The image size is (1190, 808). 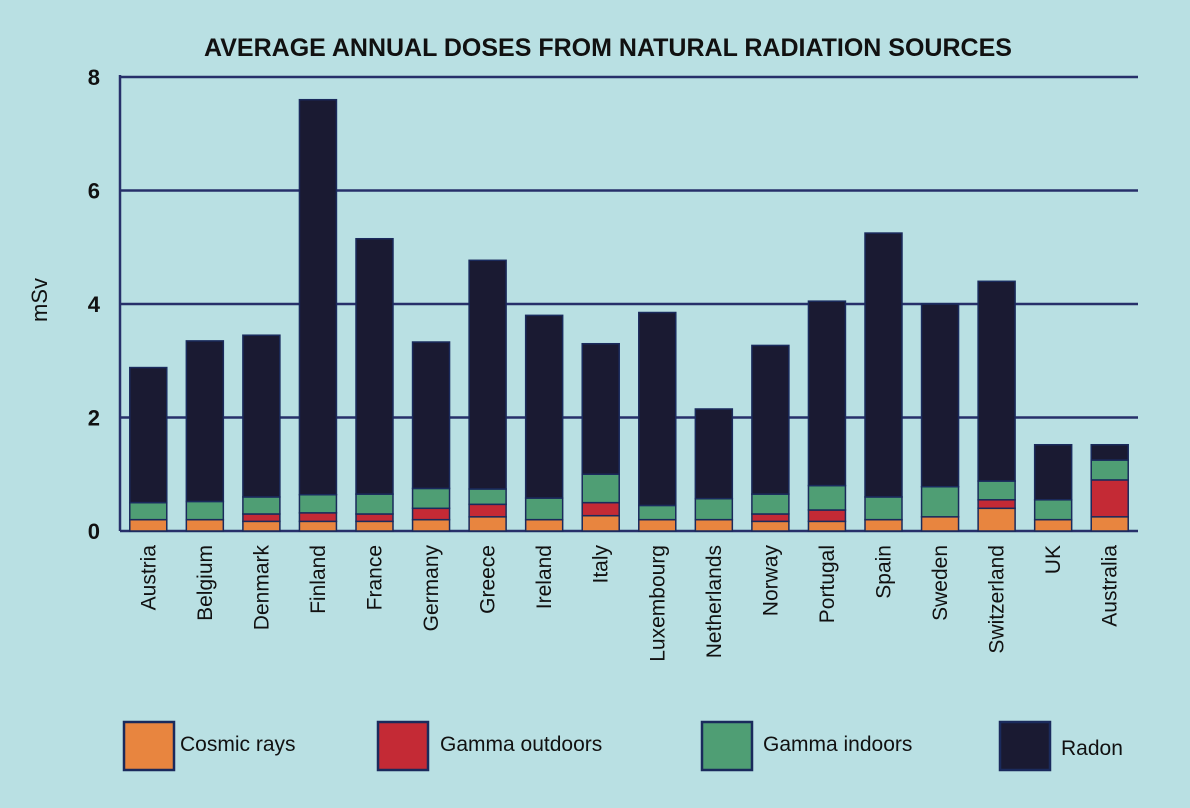 I want to click on bar-spain-radon, so click(x=883, y=365).